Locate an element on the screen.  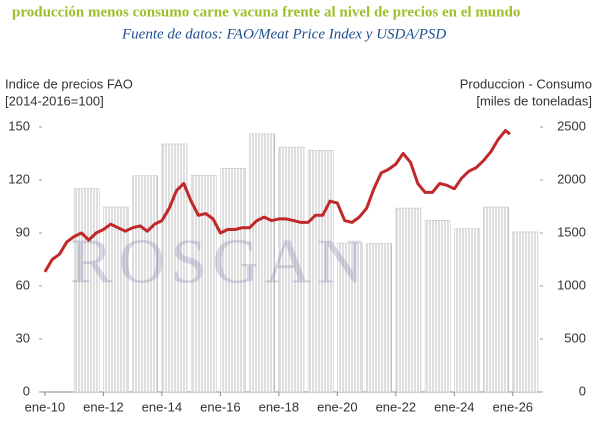
y-tick-label: 0 is located at coordinates (26, 390).